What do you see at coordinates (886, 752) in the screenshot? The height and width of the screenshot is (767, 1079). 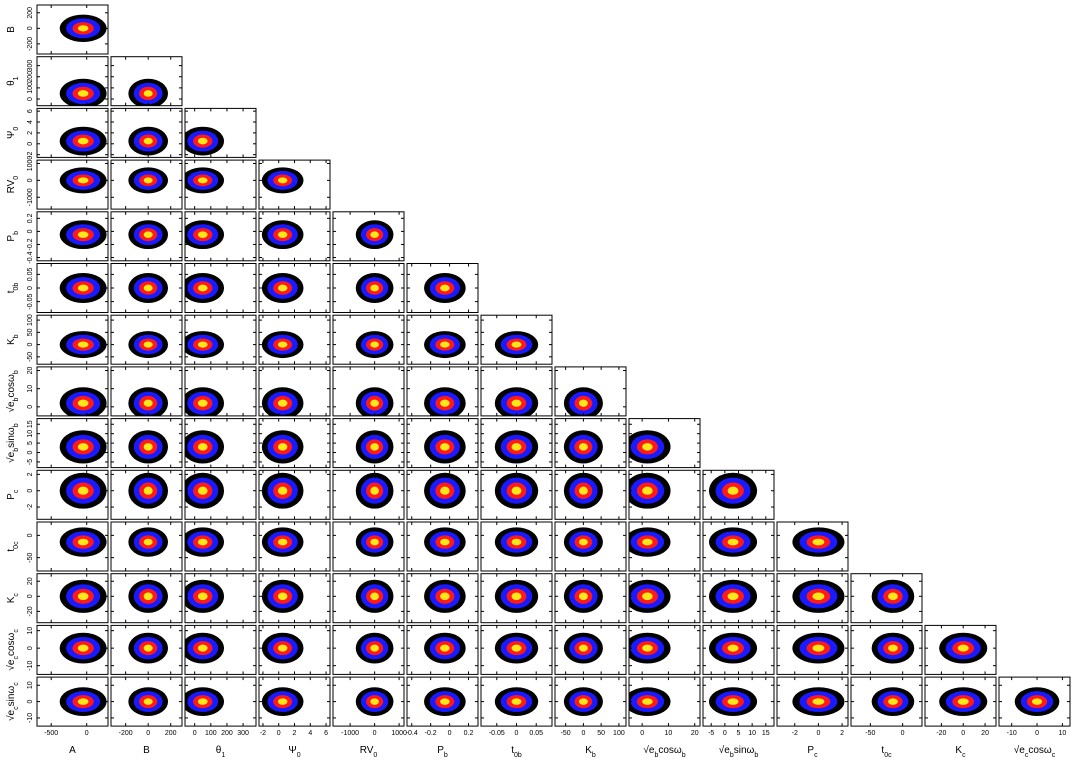 I see `x-axis-label: t0c` at bounding box center [886, 752].